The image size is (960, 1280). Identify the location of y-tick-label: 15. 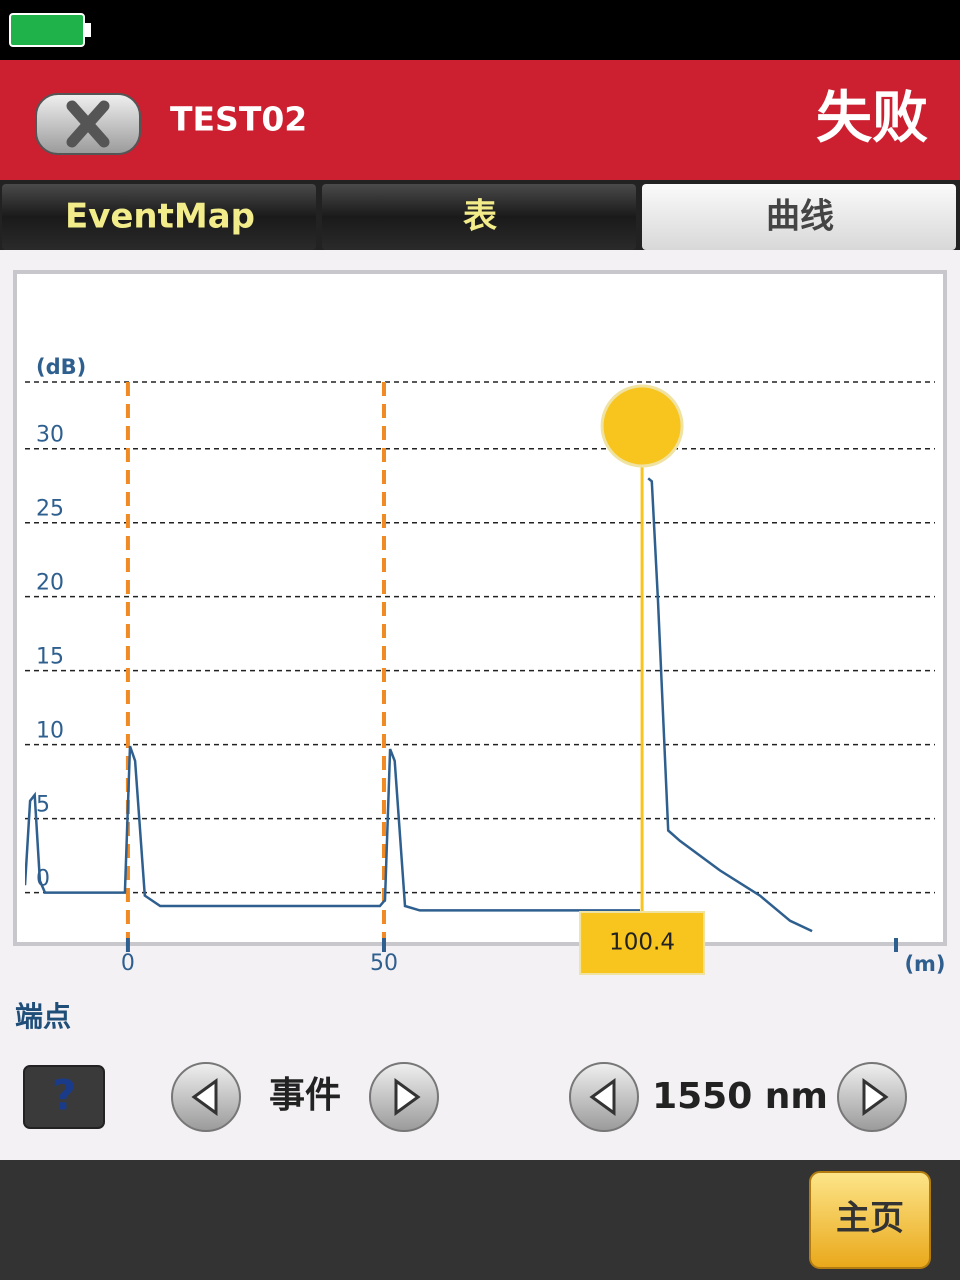
(50, 657).